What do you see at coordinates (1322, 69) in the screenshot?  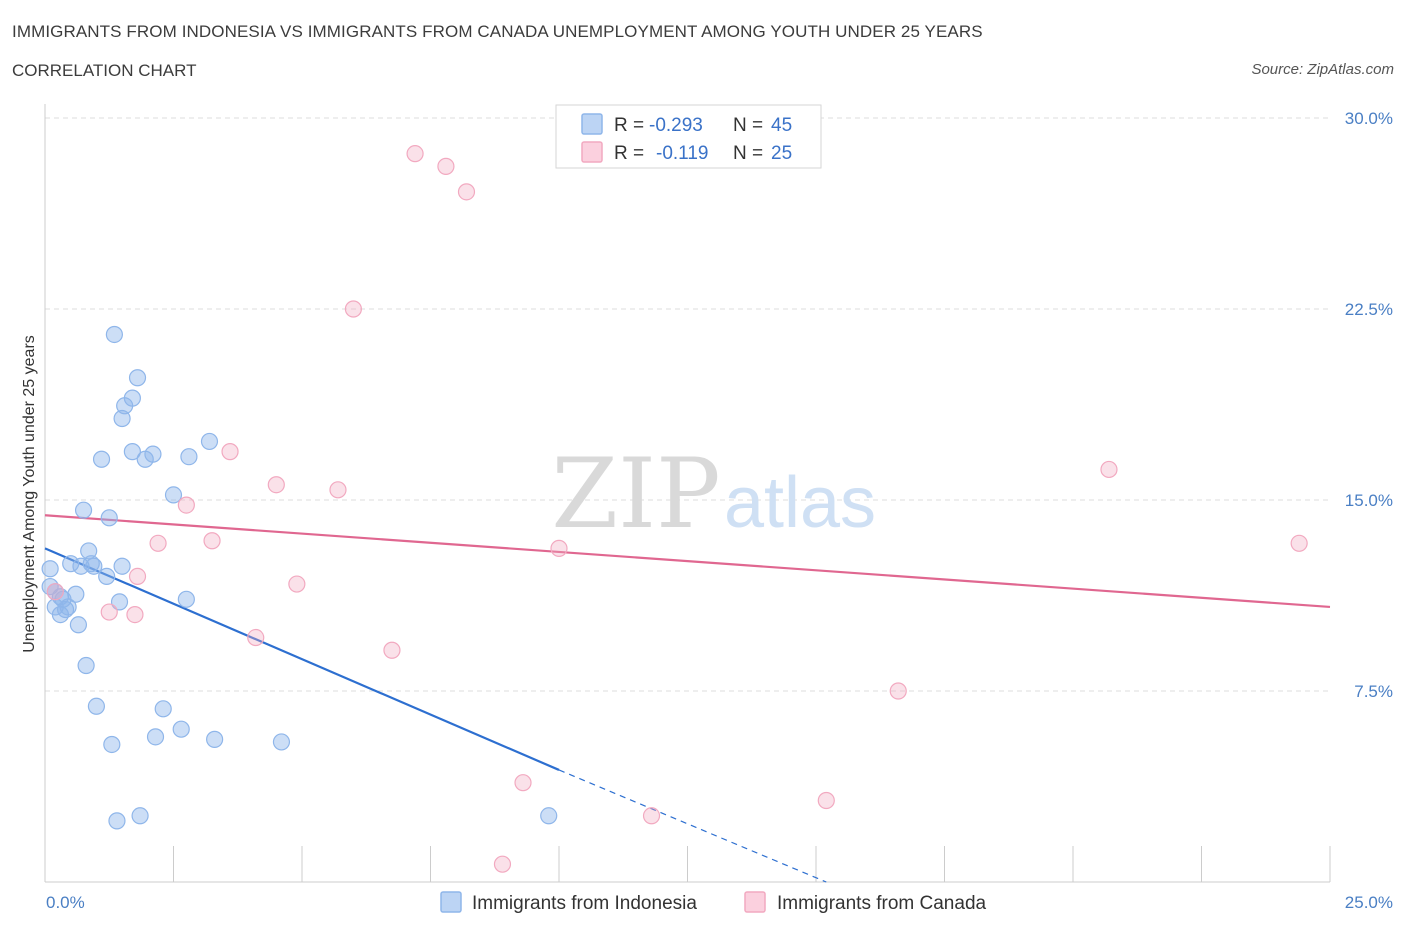 I see `source-credit: Source: ZipAtlas.com` at bounding box center [1322, 69].